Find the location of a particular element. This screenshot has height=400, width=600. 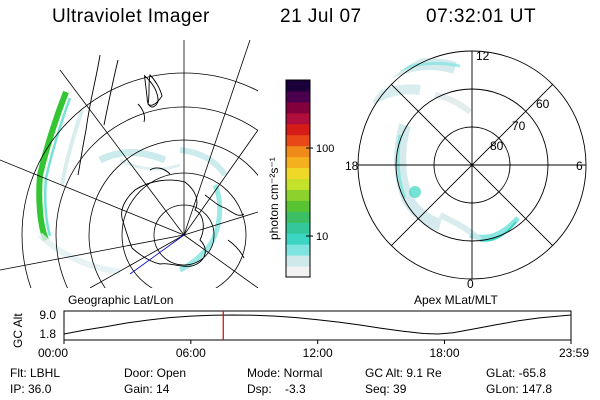

mag-mlt-6: 6 is located at coordinates (579, 166).